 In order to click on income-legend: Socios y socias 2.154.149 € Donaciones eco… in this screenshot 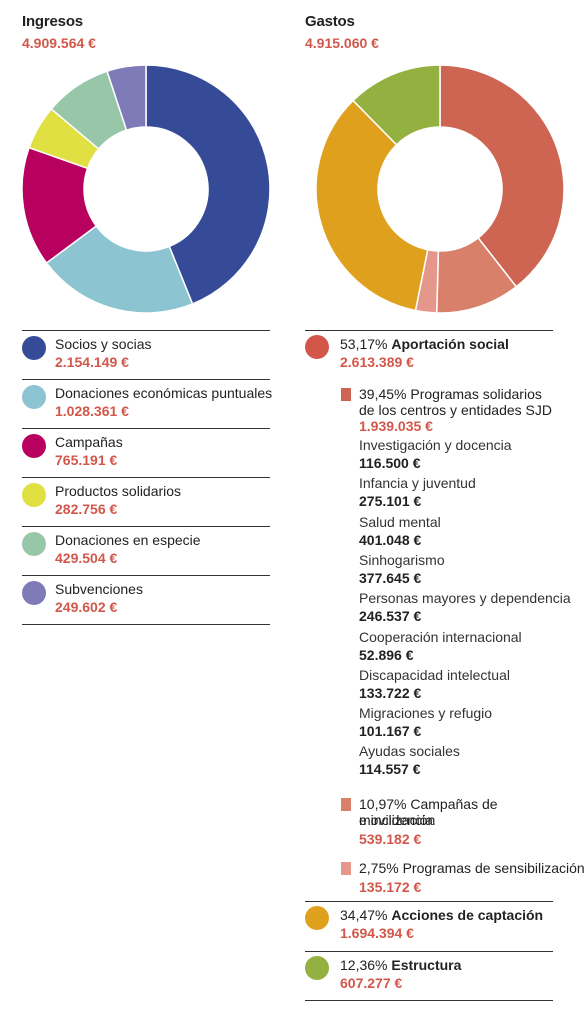, I will do `click(147, 477)`.